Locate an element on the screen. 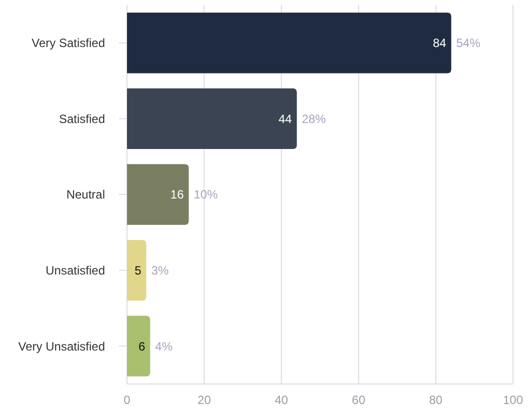 This screenshot has height=410, width=531. annotation: 10% is located at coordinates (206, 195).